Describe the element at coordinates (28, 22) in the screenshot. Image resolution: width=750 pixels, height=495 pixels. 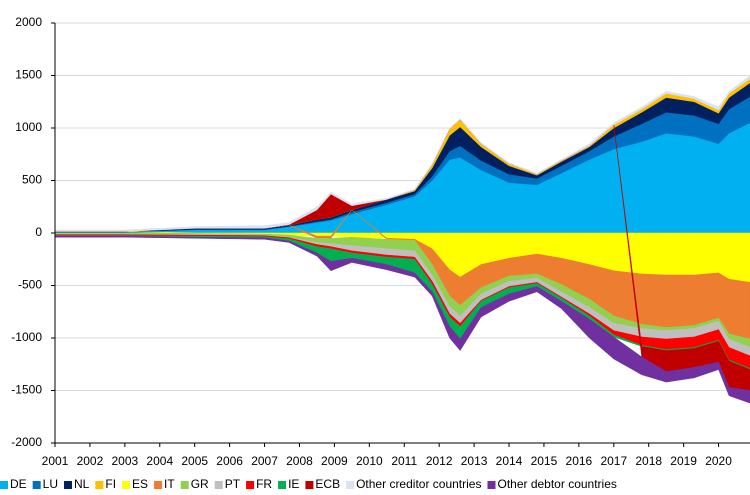
I see `y-tick-label: 2000` at that location.